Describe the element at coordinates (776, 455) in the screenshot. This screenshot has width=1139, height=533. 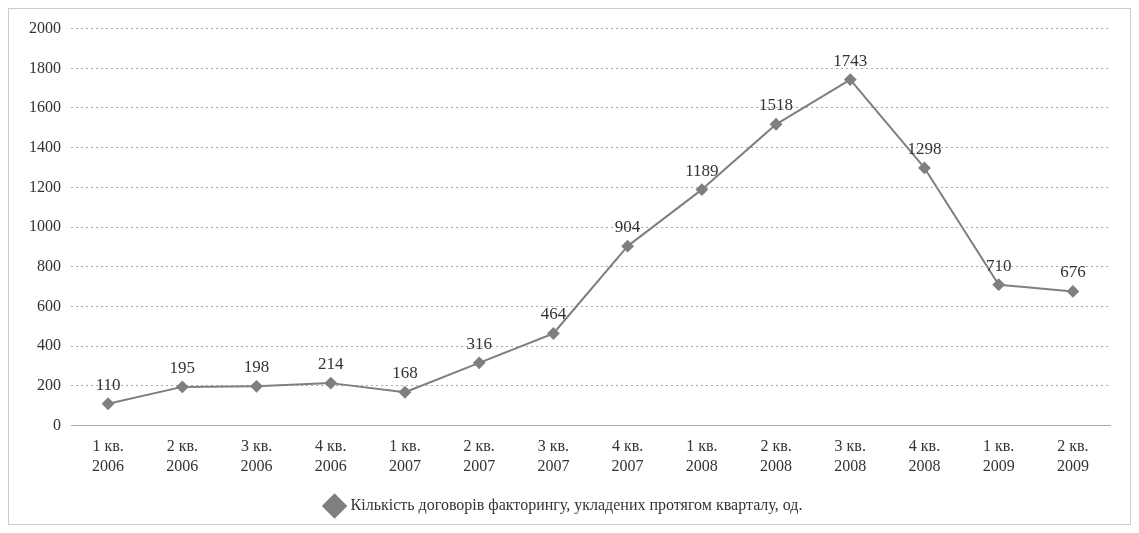
I see `x-tick-label: 2 кв. 2008` at that location.